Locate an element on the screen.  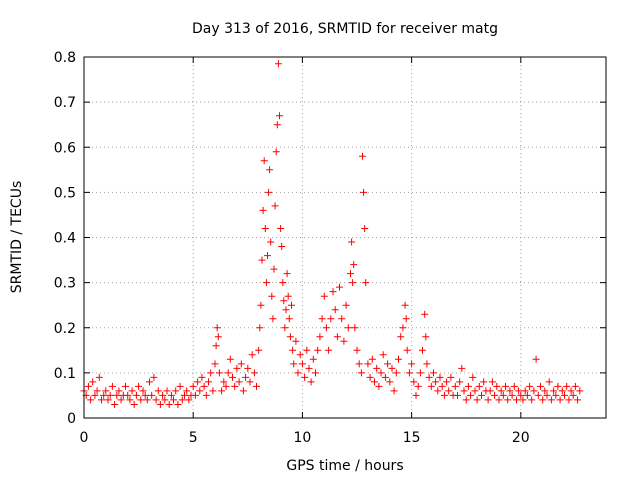
y-tick-label: 0.4 is located at coordinates (65, 239).